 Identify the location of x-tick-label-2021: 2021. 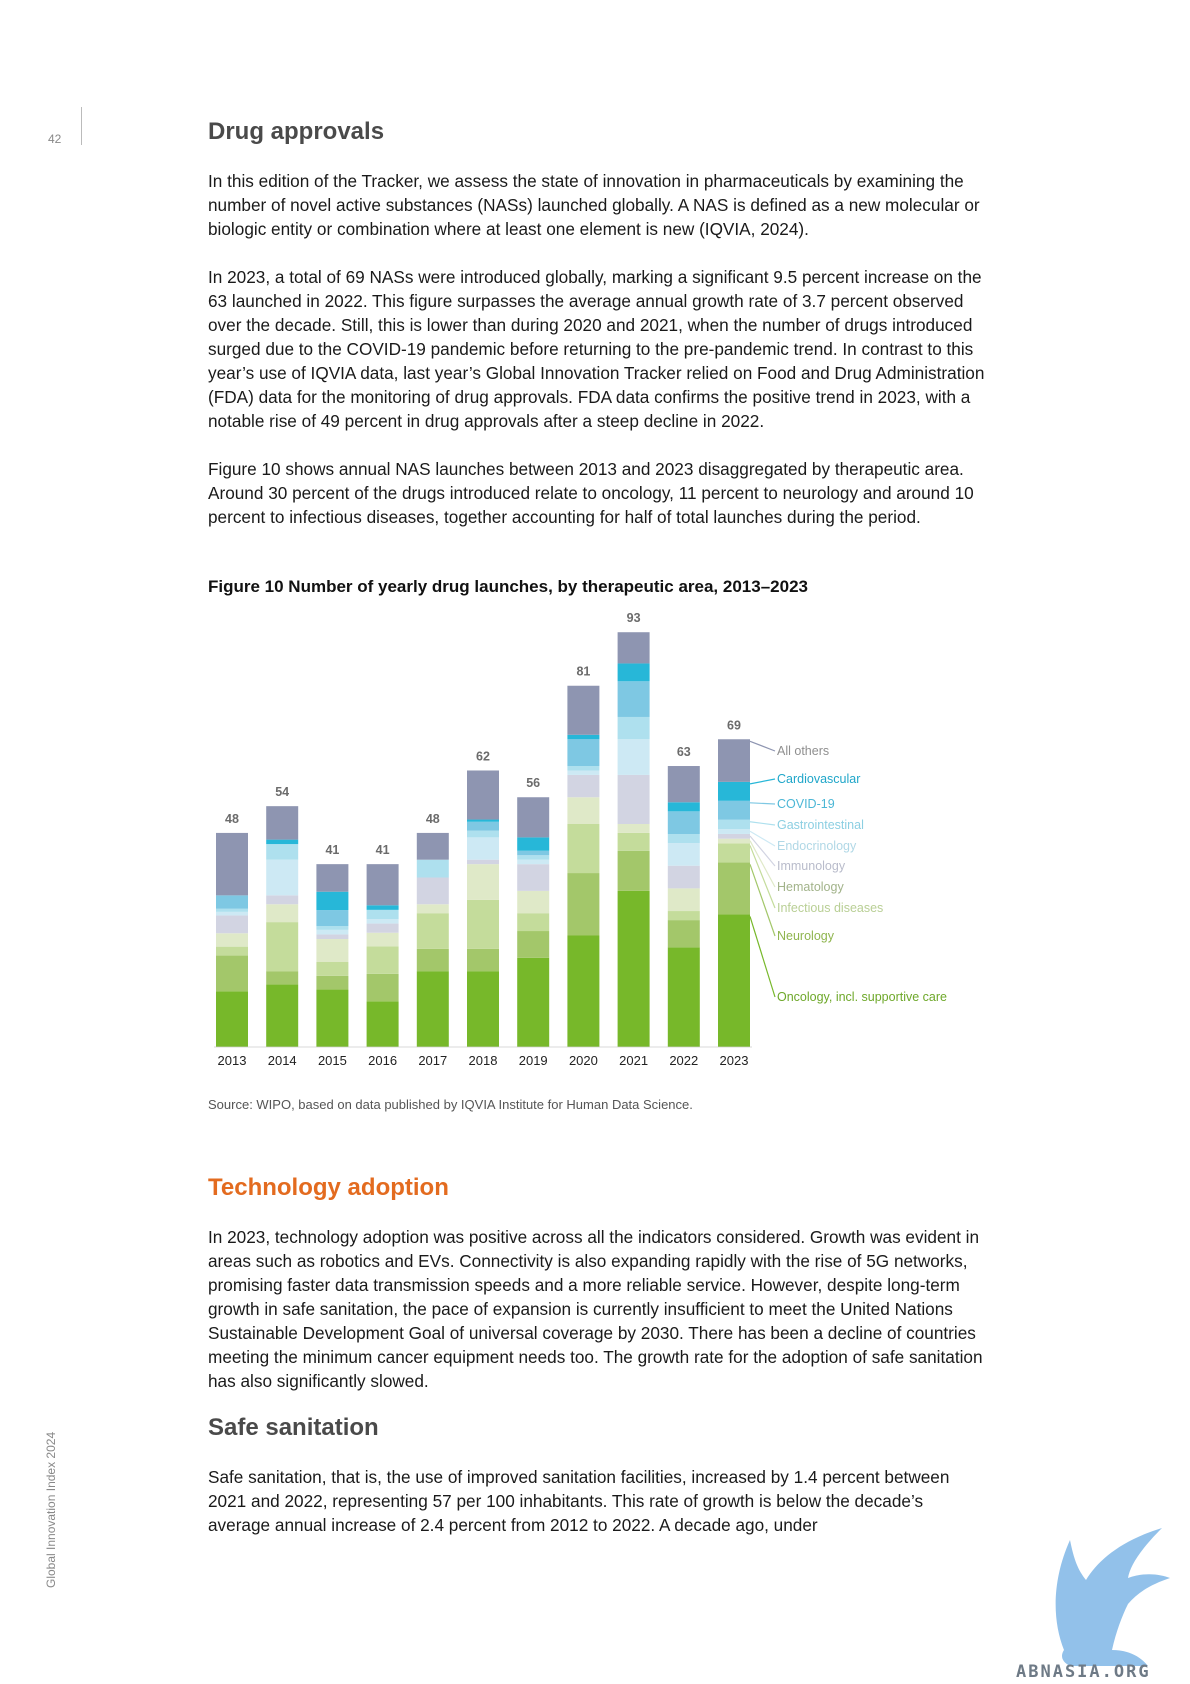
(633, 1060).